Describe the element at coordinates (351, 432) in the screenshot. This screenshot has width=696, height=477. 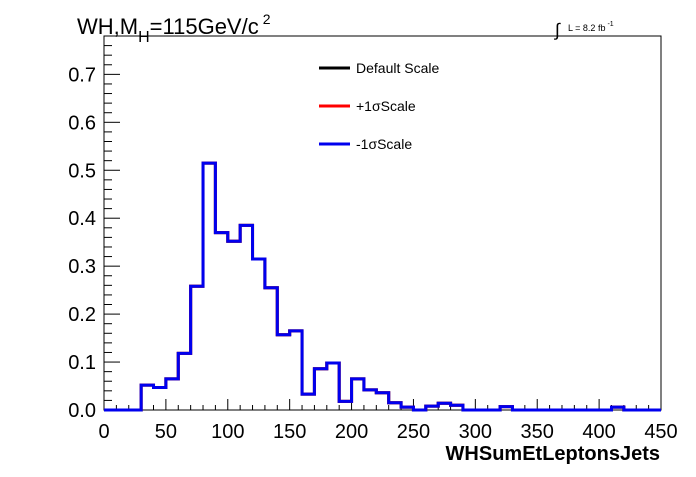
I see `x-tick-label: 200` at that location.